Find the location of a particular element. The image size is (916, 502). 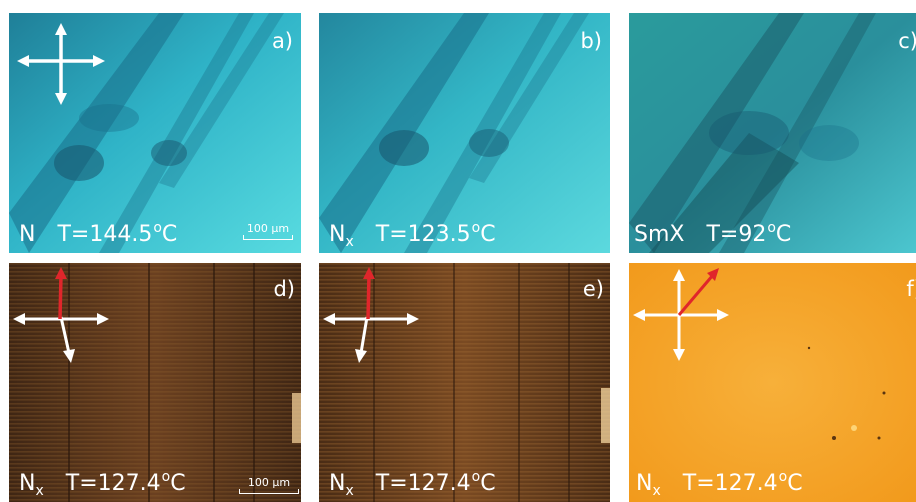

temperature-label: T=123.5oC is located at coordinates (435, 233).